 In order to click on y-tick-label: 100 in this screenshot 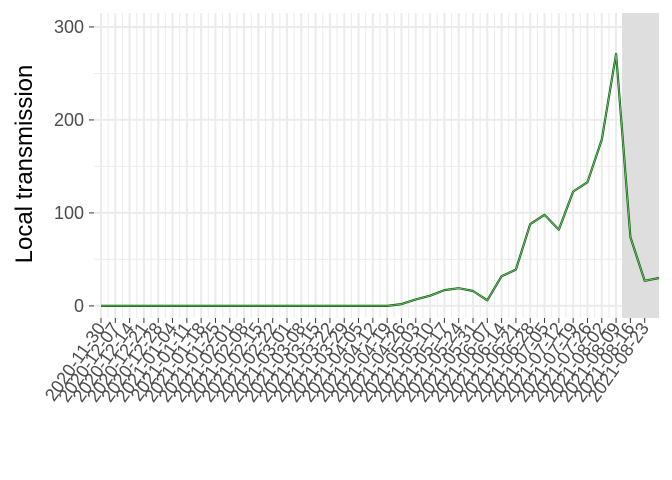, I will do `click(69, 213)`.